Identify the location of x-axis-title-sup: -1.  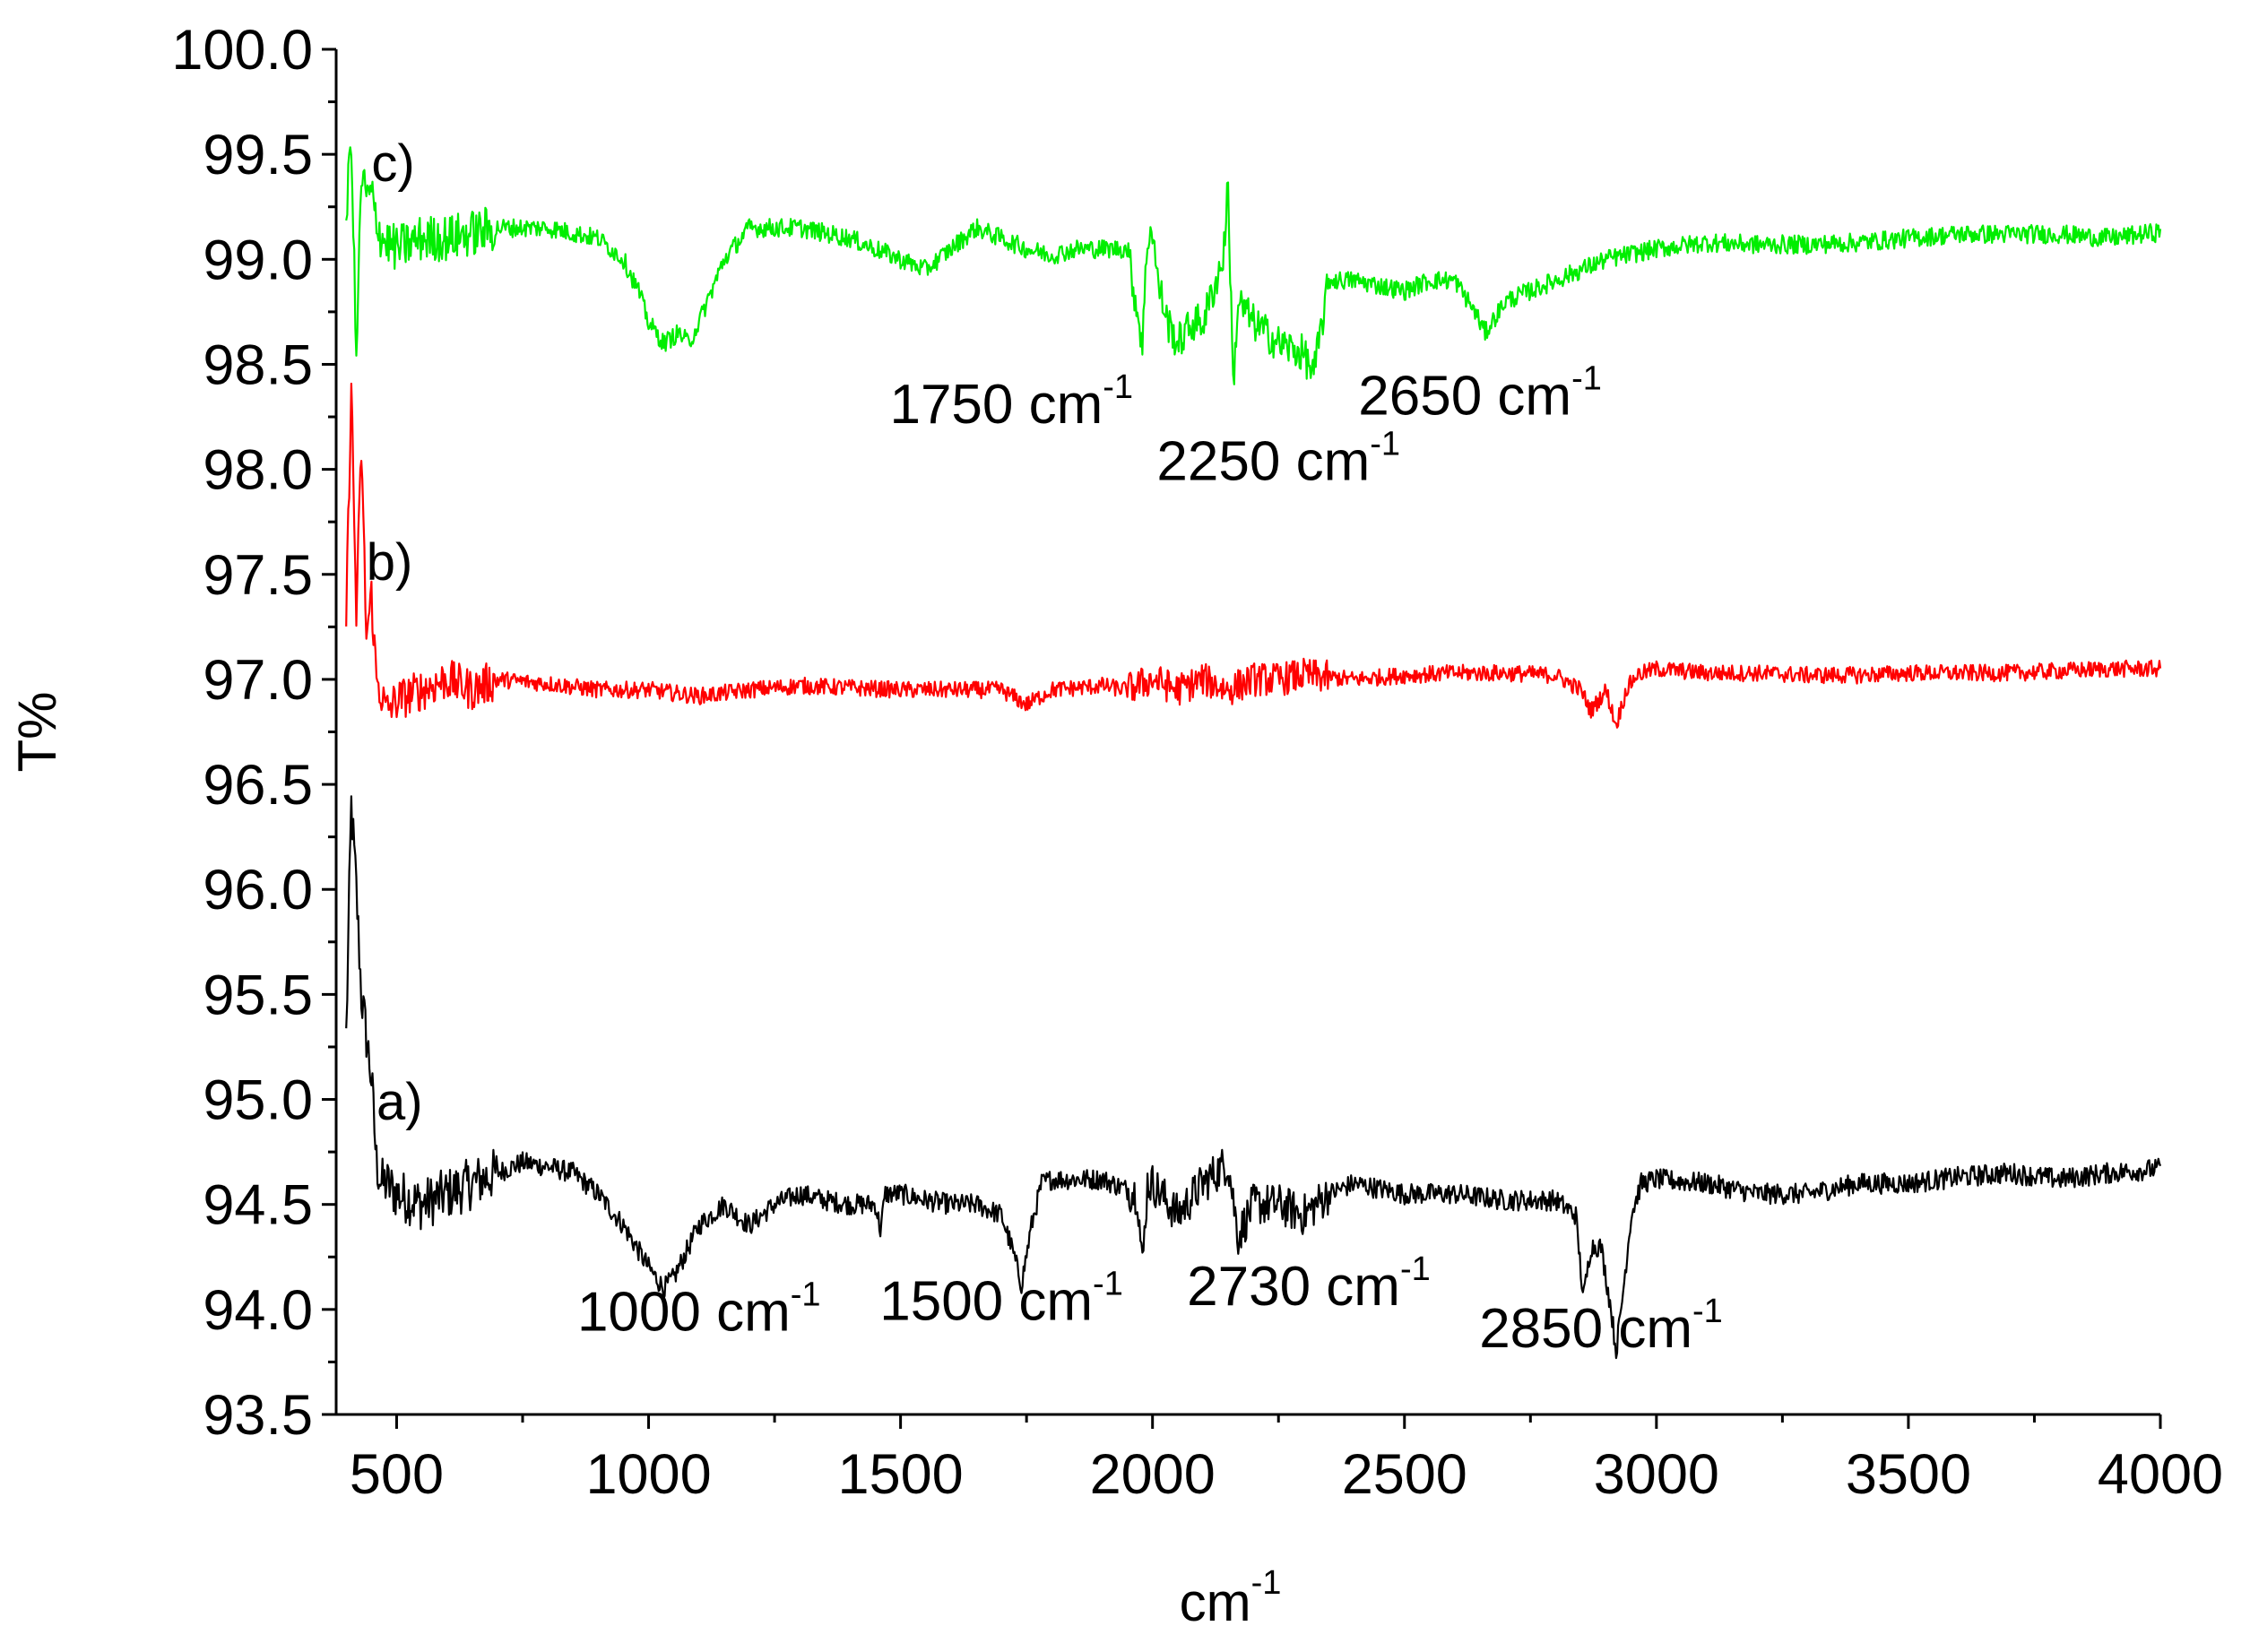
(1267, 1583).